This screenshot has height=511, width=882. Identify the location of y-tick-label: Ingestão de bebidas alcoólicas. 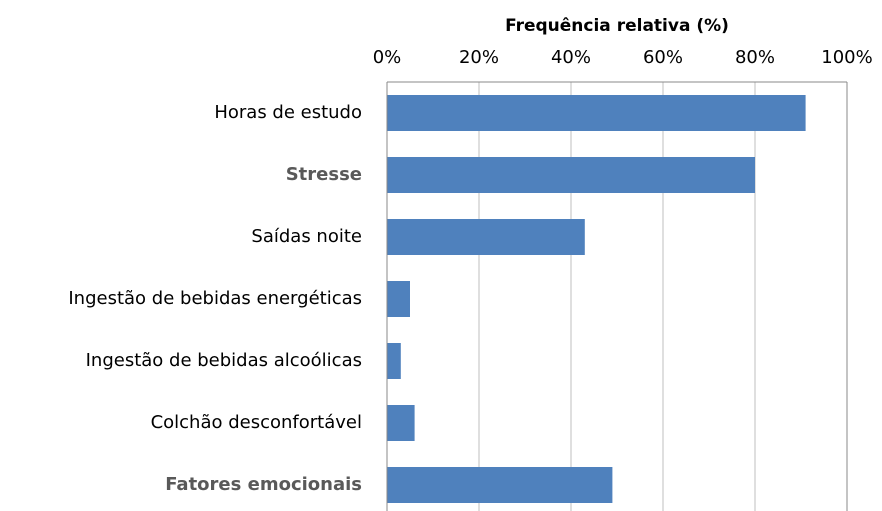
(224, 360).